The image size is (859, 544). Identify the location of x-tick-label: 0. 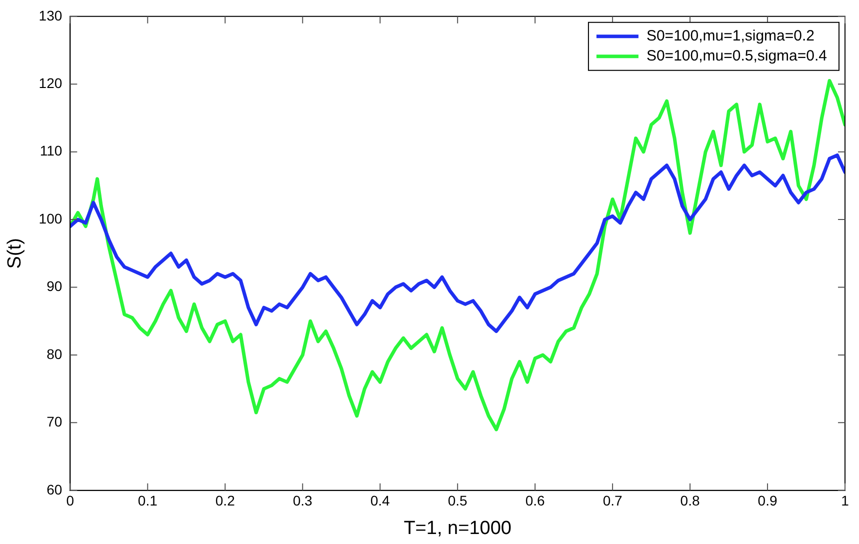
(70, 500).